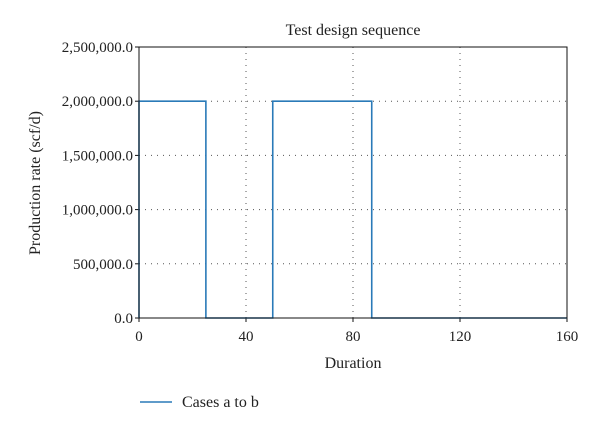  I want to click on y-tick-label: 2,000,000.0, so click(97, 102).